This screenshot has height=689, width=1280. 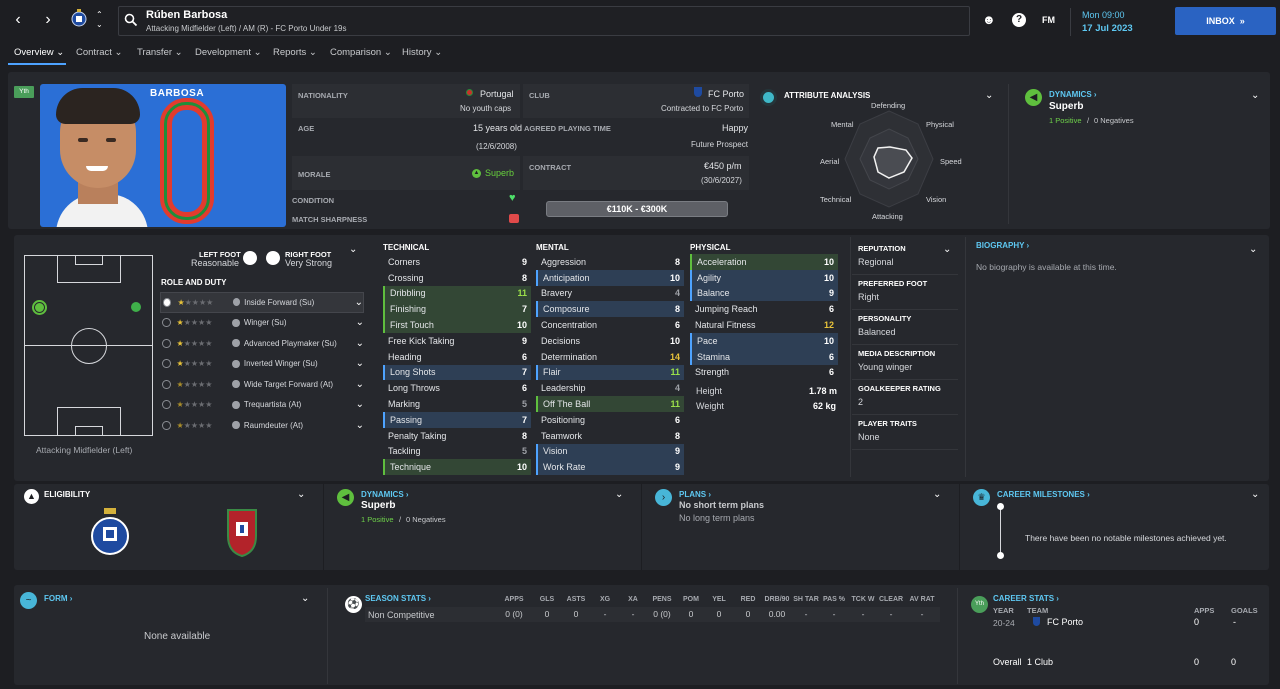 I want to click on role-row: ★★★★★ Wide Target Forward (At) ⌄, so click(x=262, y=384).